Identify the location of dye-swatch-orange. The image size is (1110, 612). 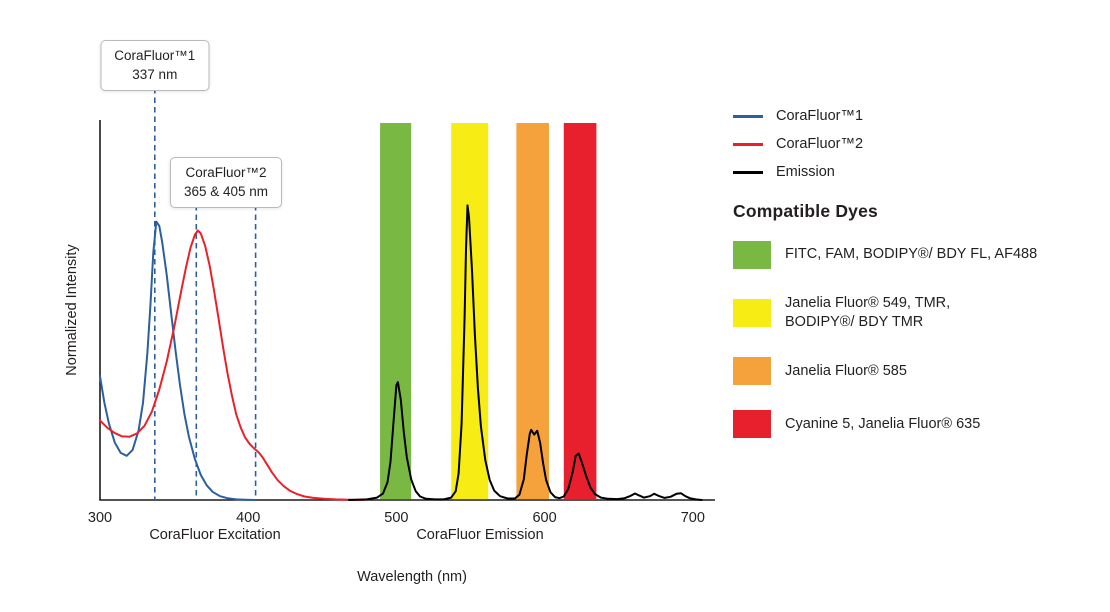
(752, 371).